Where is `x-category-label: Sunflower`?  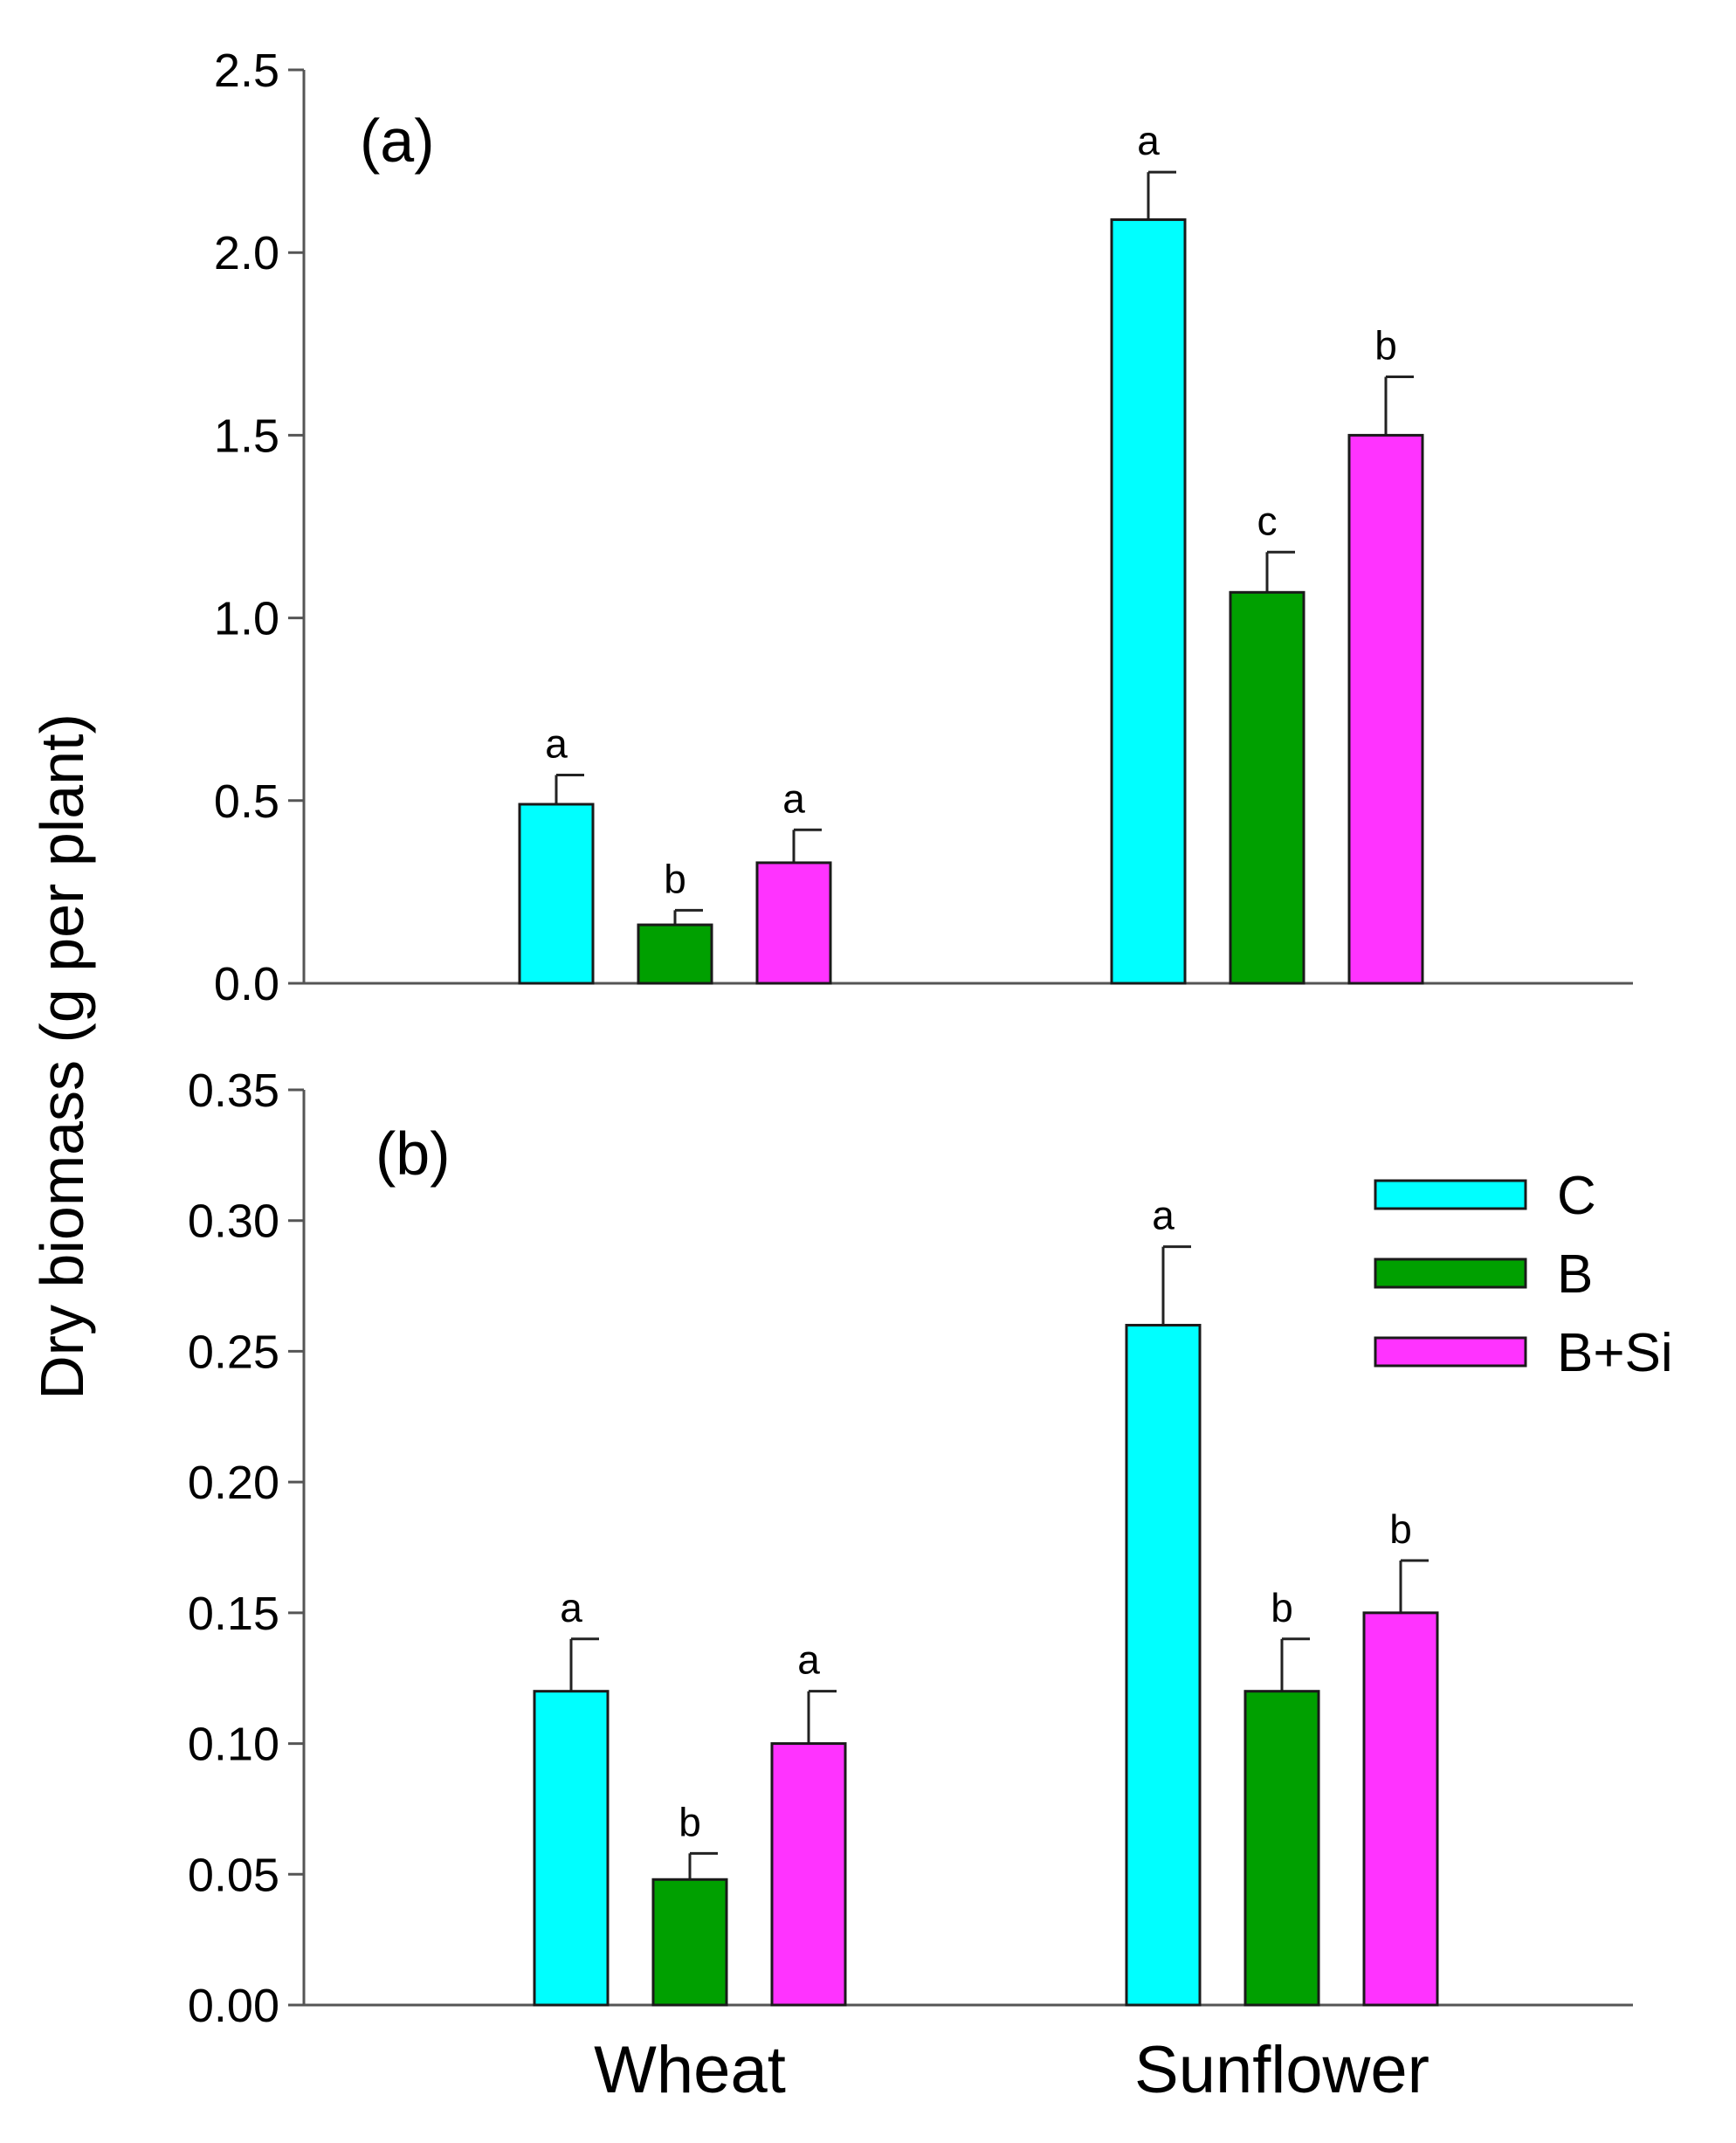 x-category-label: Sunflower is located at coordinates (1281, 2070).